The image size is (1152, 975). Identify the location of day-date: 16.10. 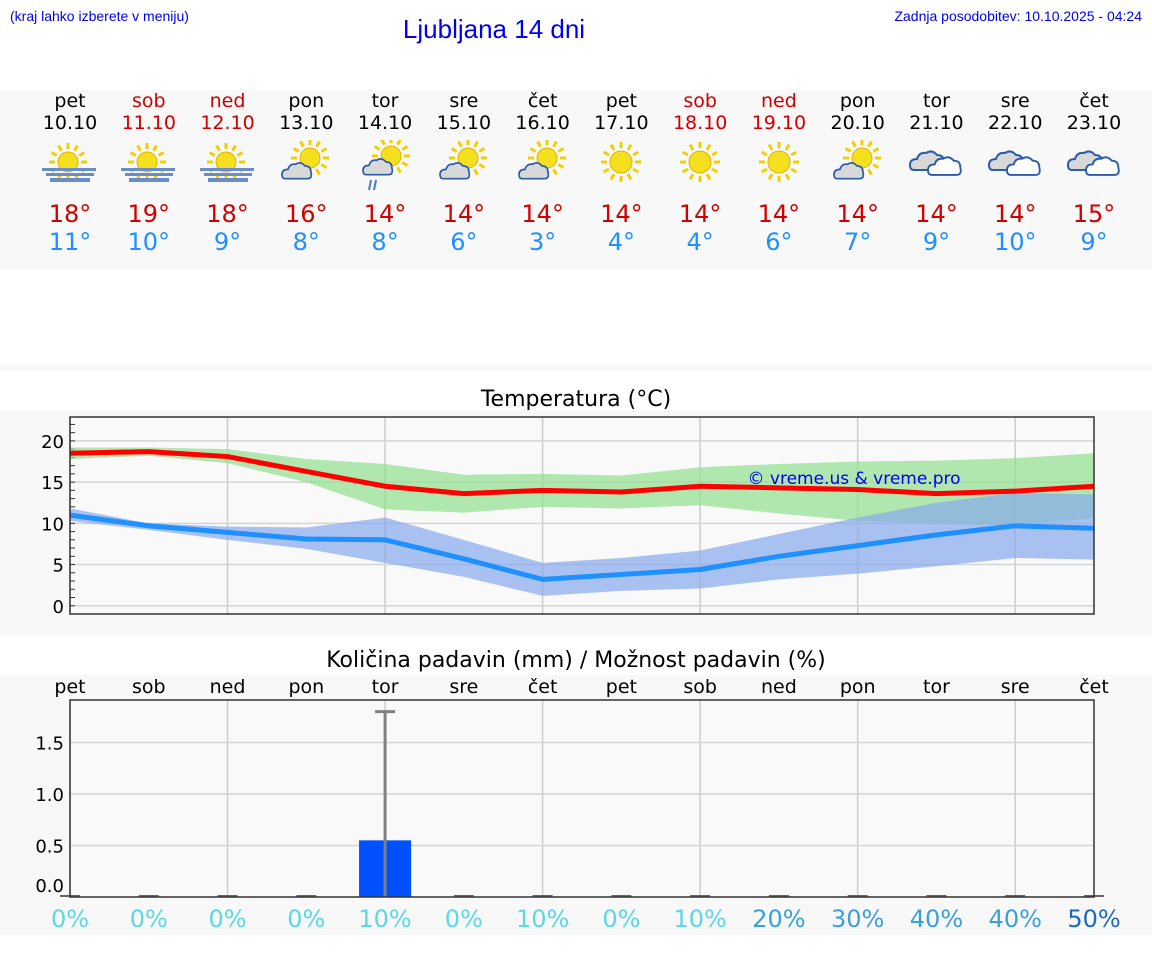
(542, 123).